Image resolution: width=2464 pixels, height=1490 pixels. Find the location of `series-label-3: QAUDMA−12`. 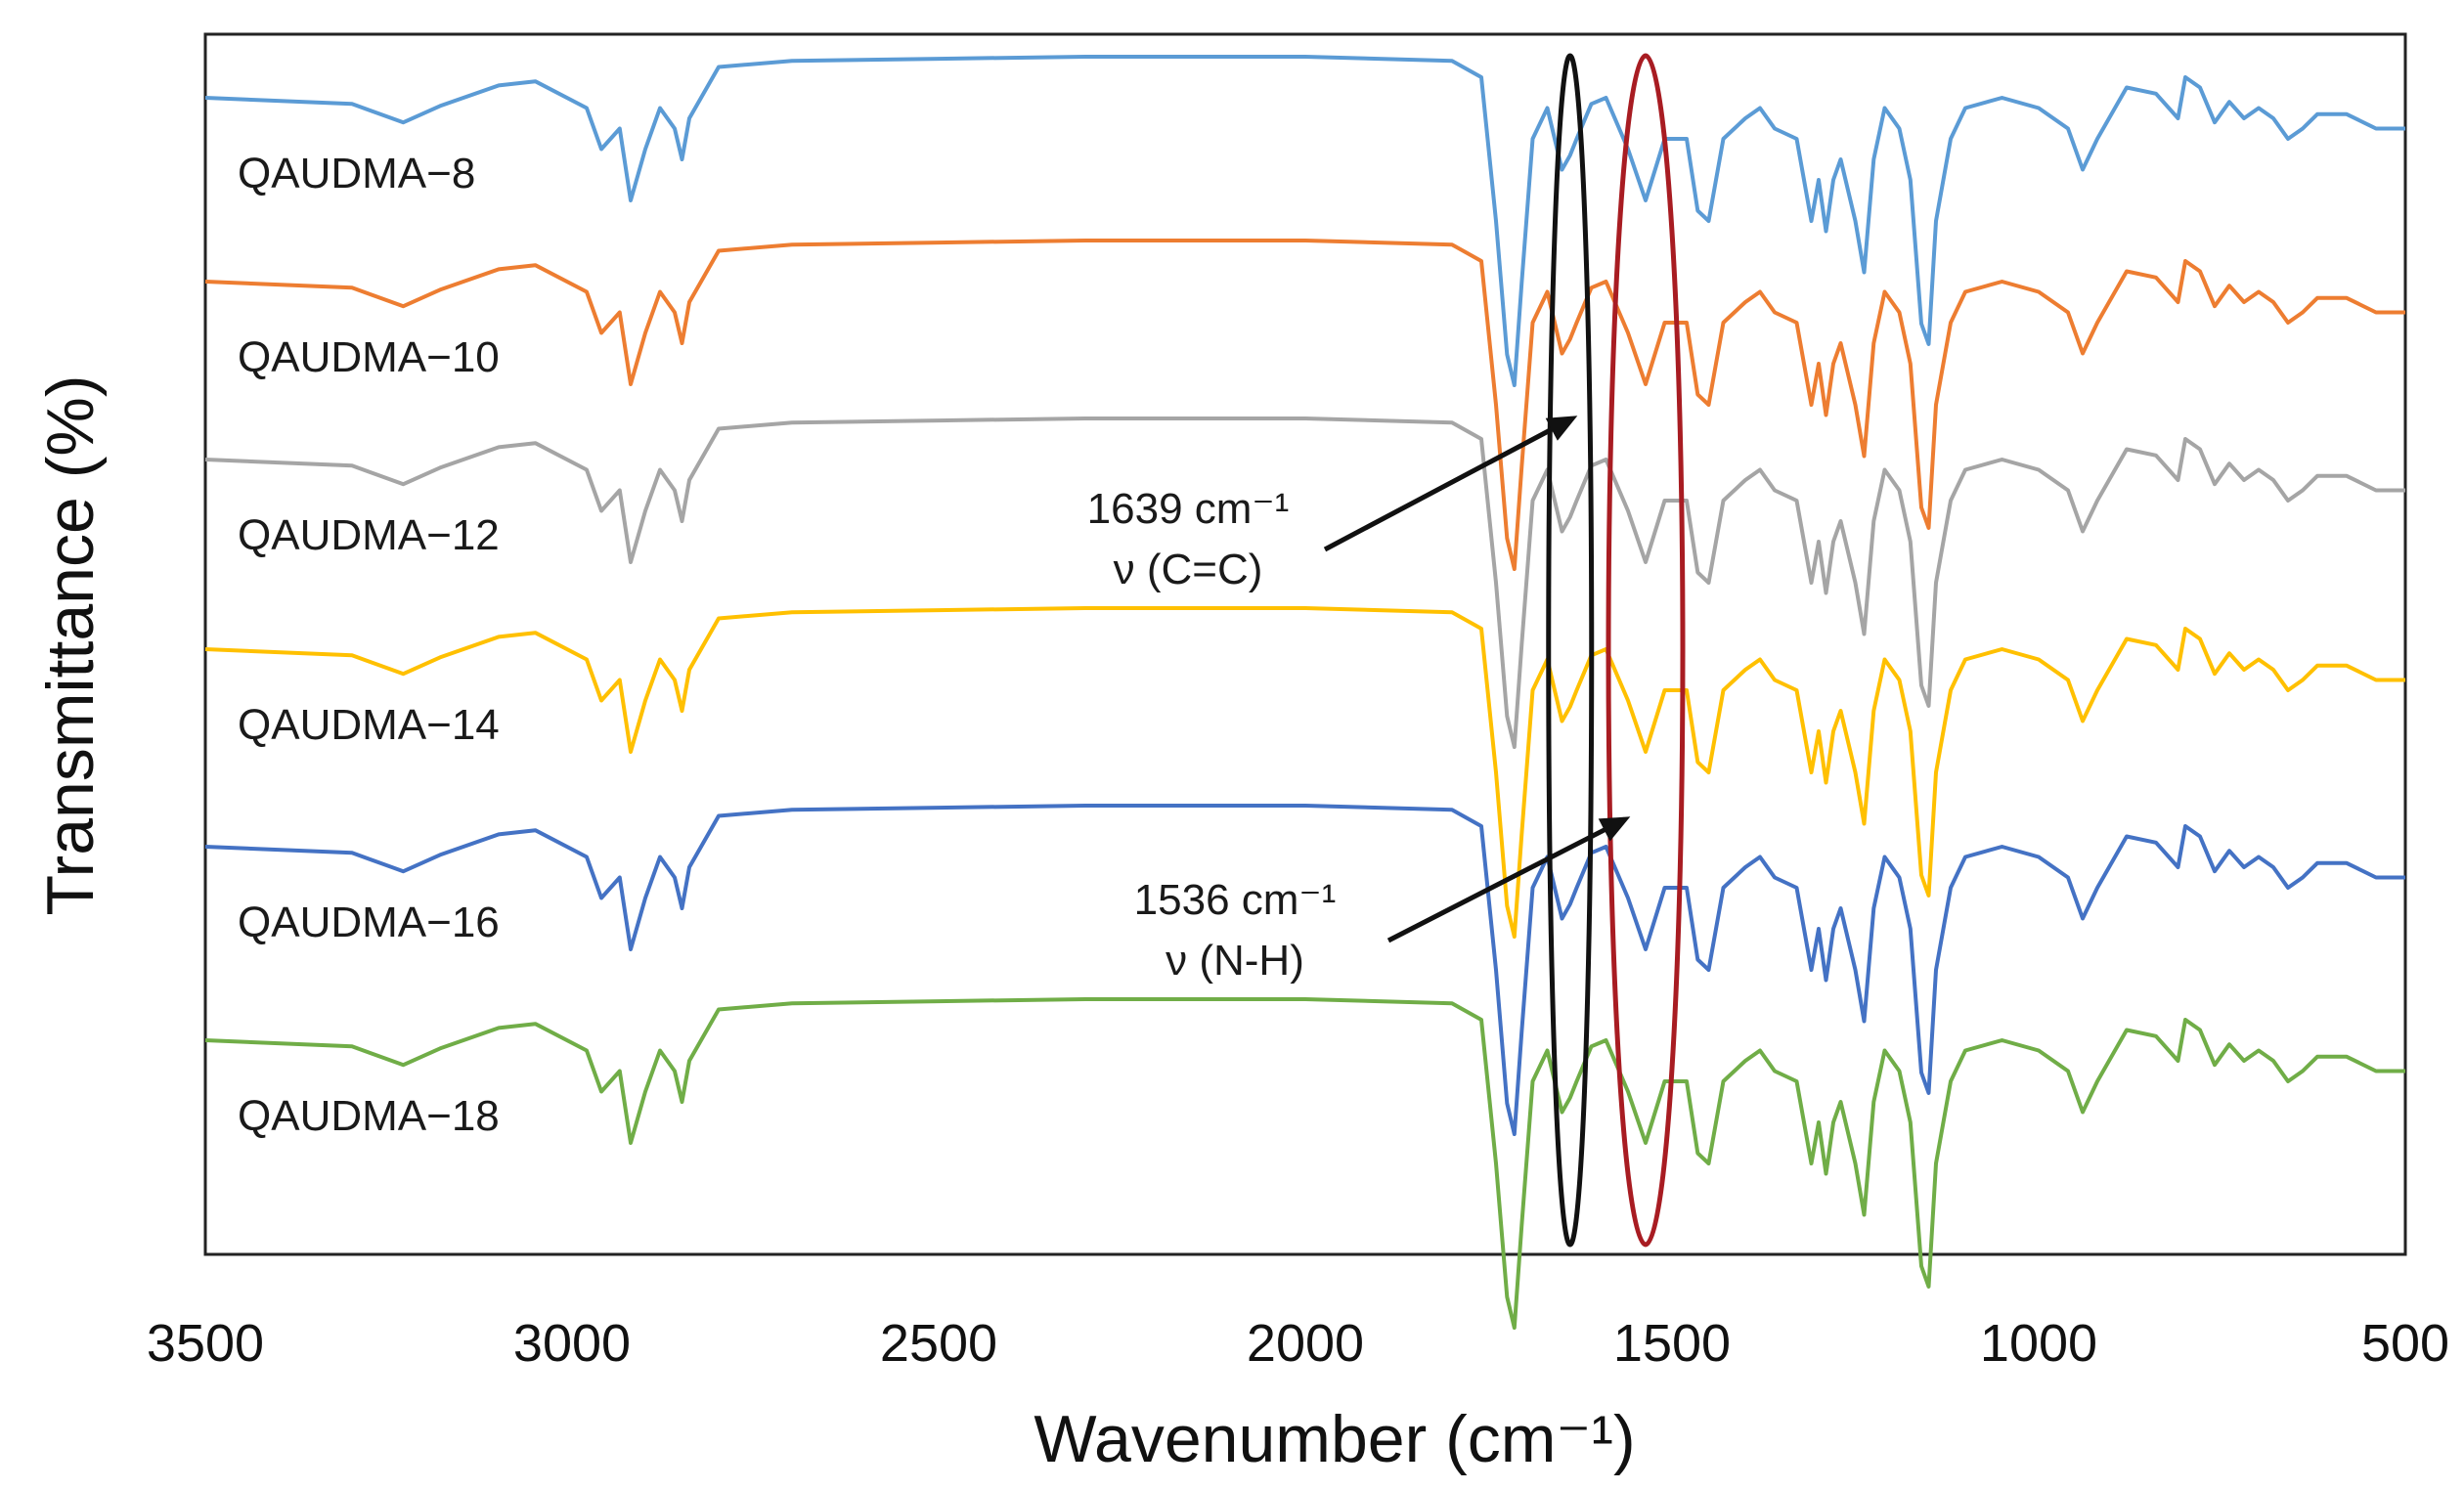

series-label-3: QAUDMA−12 is located at coordinates (369, 535).